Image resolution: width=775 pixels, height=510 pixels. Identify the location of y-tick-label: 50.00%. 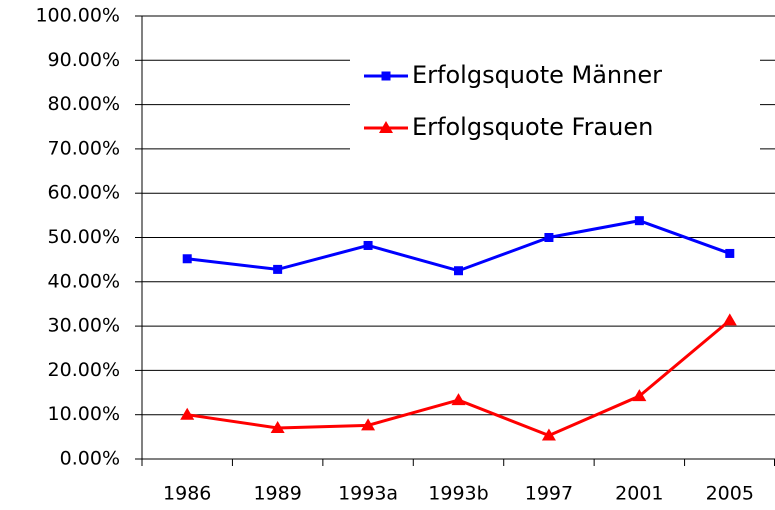
(84, 237).